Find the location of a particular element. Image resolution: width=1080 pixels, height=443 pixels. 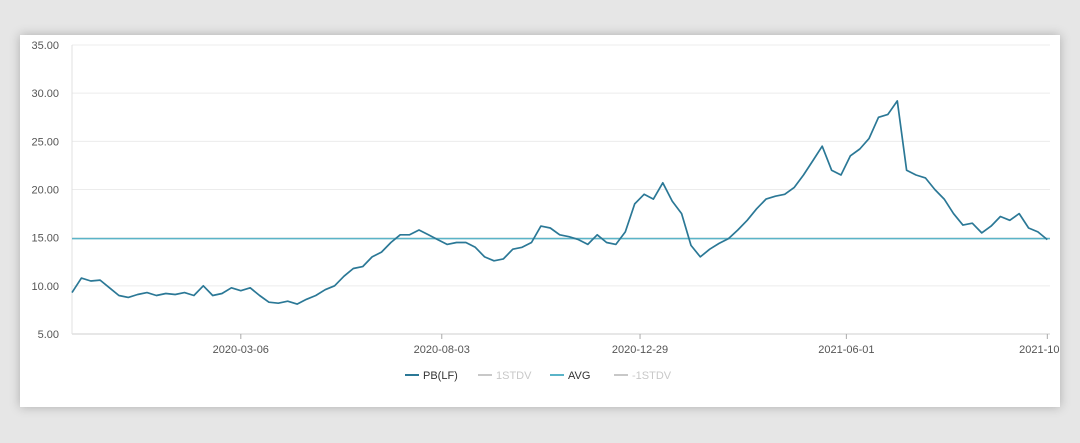

y-tick-label: 35.00 is located at coordinates (45, 46).